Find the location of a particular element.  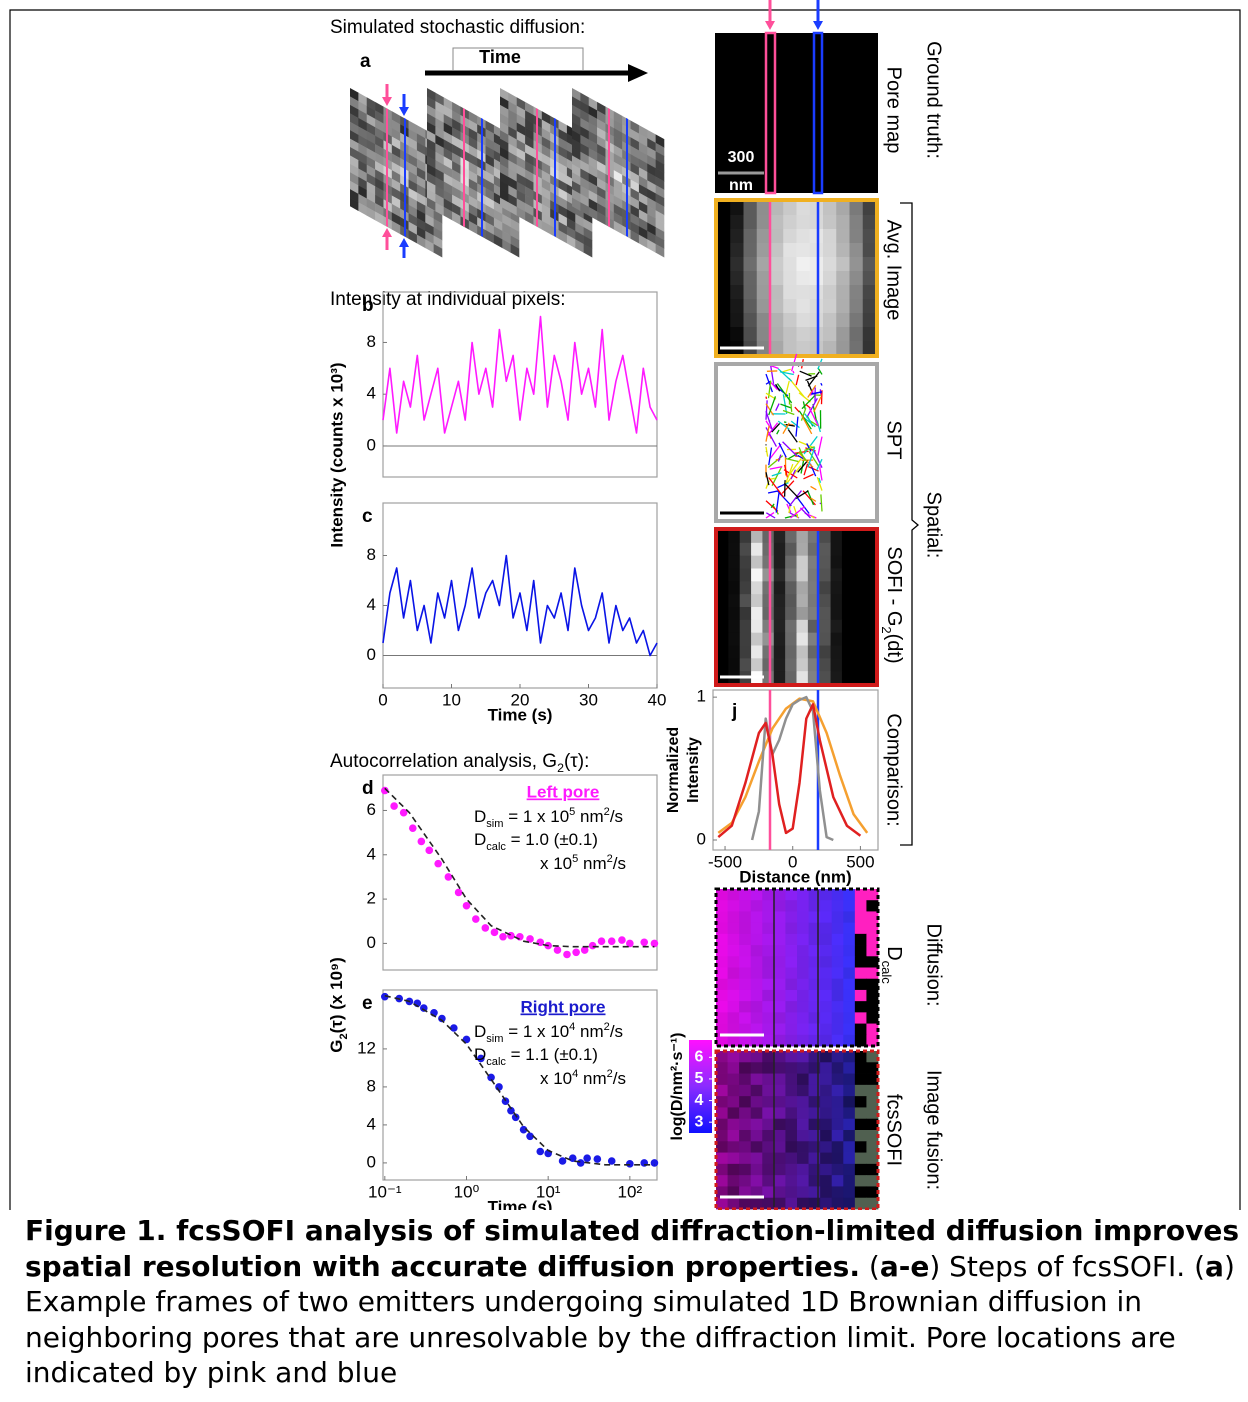

text-run: /s is located at coordinates (616, 1031).